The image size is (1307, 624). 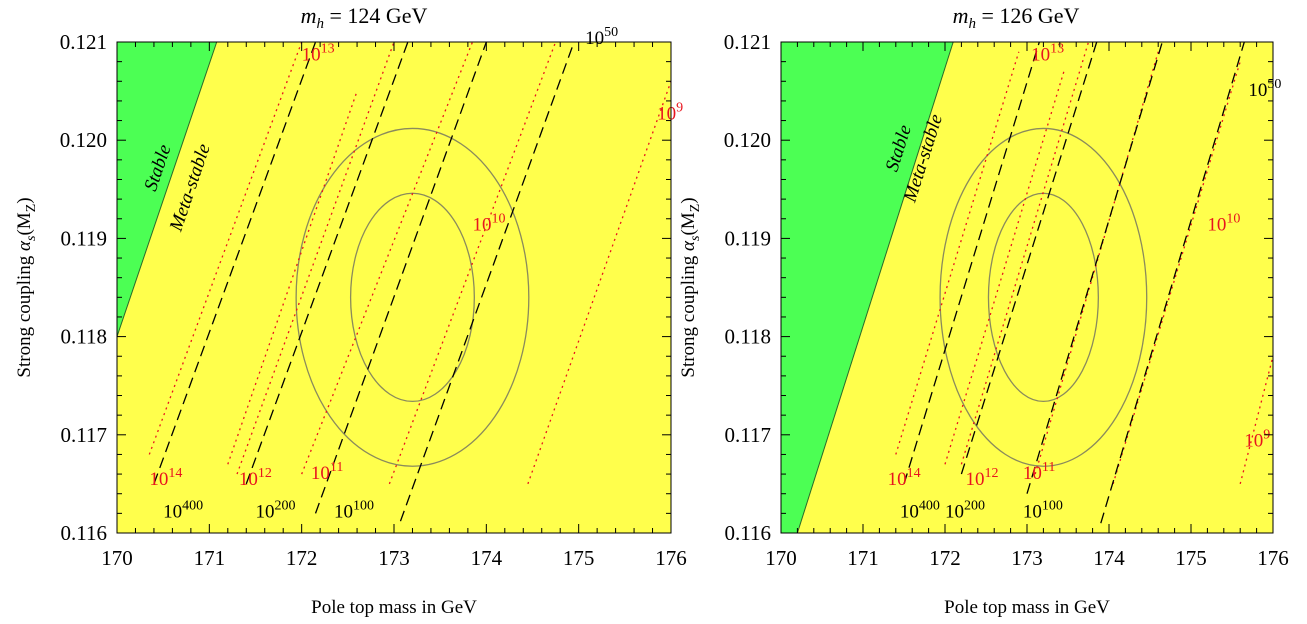 I want to click on panel-title: mh = 126 GeV, so click(x=1016, y=17).